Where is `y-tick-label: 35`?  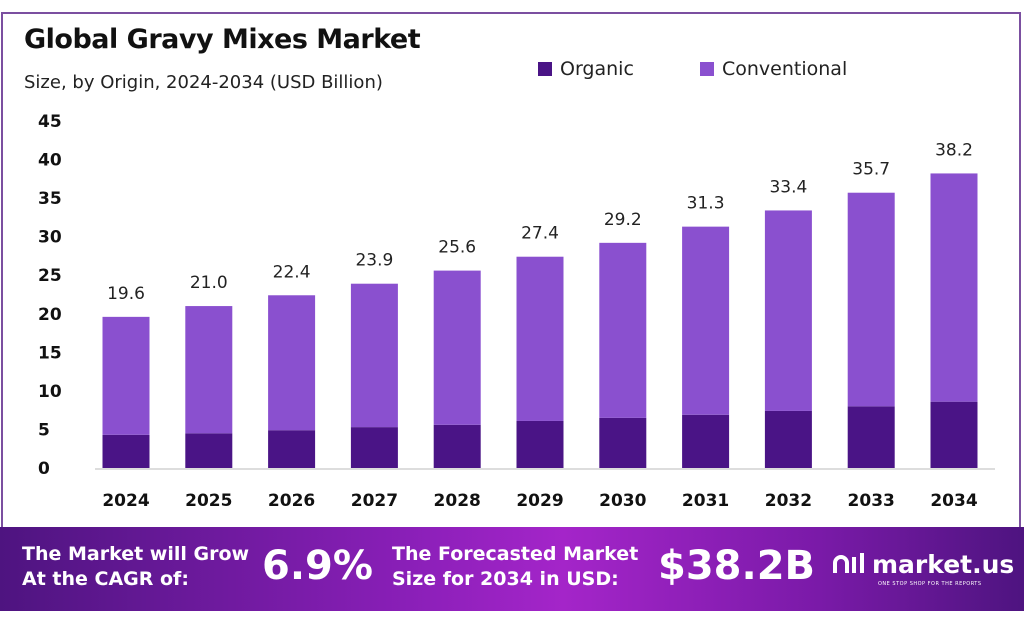
y-tick-label: 35 is located at coordinates (50, 199).